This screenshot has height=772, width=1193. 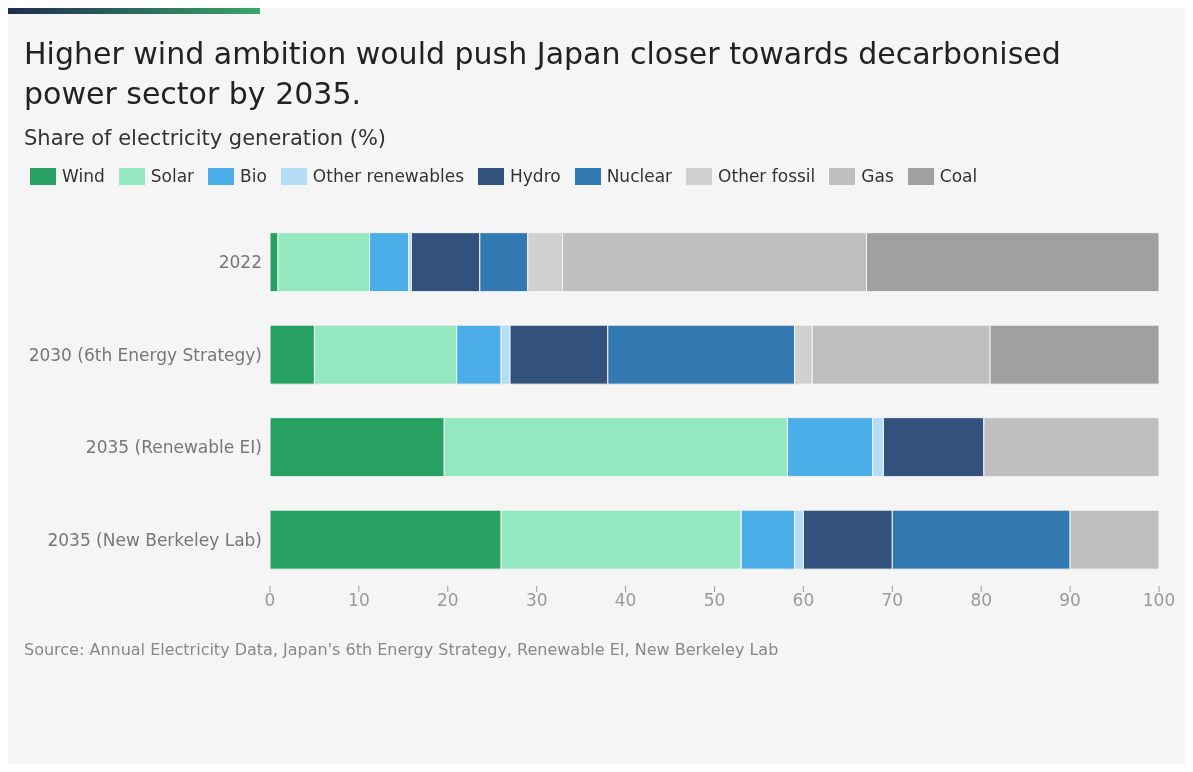 What do you see at coordinates (981, 600) in the screenshot?
I see `x-tick-label: 80` at bounding box center [981, 600].